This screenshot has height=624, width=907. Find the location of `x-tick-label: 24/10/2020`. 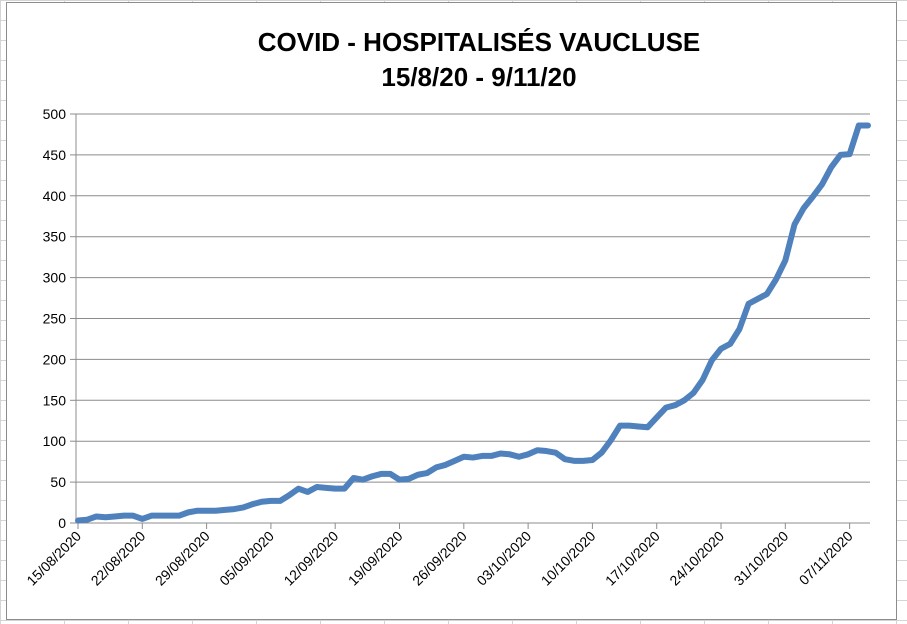

x-tick-label: 24/10/2020 is located at coordinates (696, 558).